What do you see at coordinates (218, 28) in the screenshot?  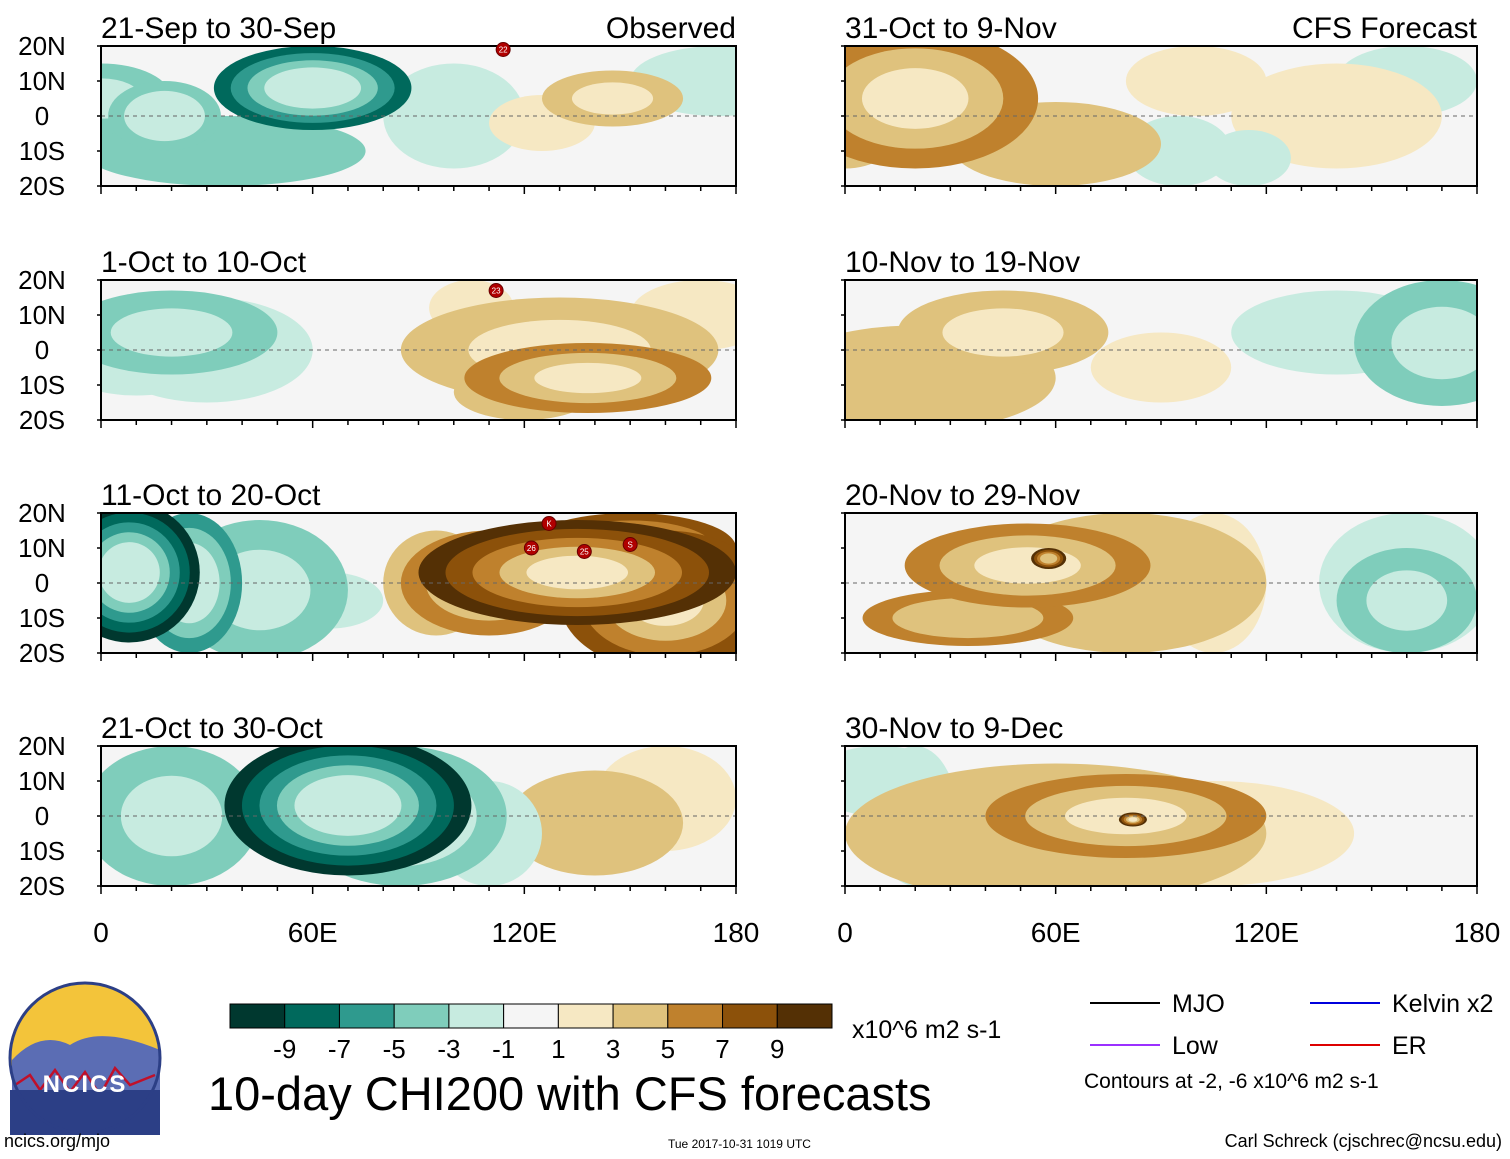 I see `panel-period-label: 21-Sep to 30-Sep` at bounding box center [218, 28].